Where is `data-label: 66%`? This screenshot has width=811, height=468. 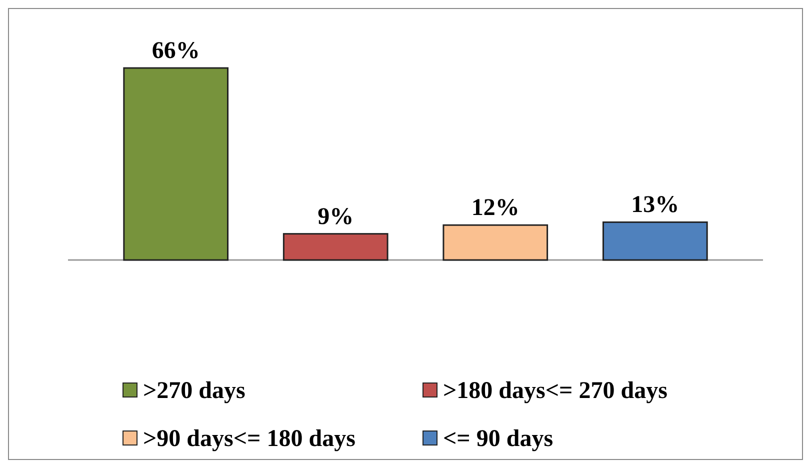 data-label: 66% is located at coordinates (176, 51).